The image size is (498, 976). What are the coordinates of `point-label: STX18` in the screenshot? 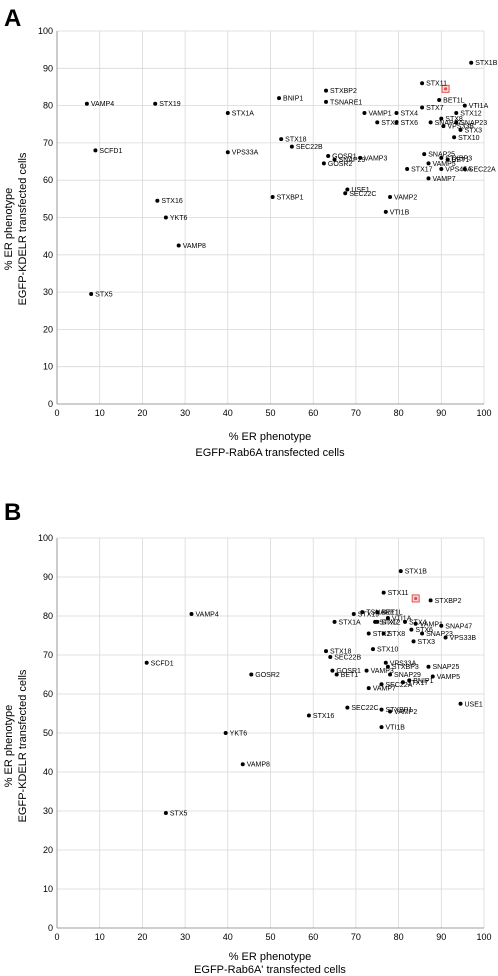 It's located at (296, 140).